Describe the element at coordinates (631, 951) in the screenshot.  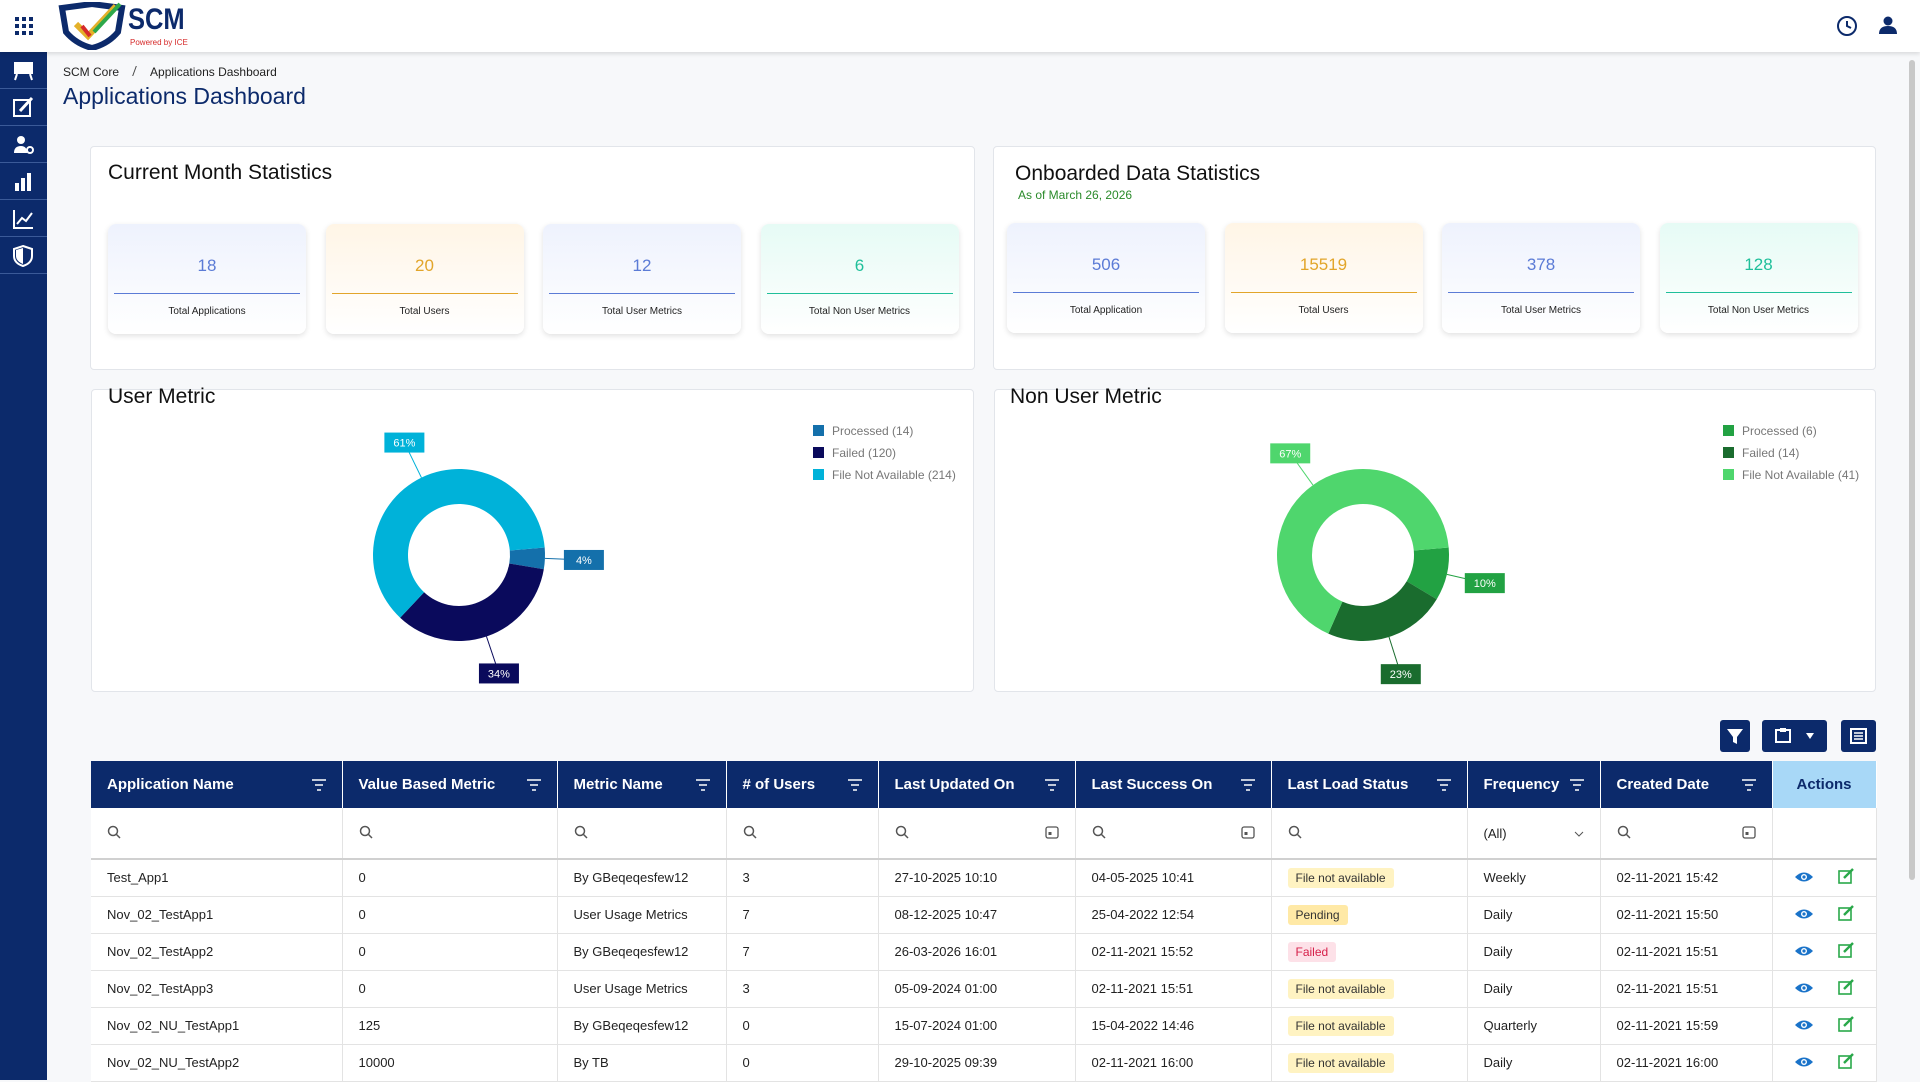
I see `cell-text: By GBeqeqesfew12` at that location.